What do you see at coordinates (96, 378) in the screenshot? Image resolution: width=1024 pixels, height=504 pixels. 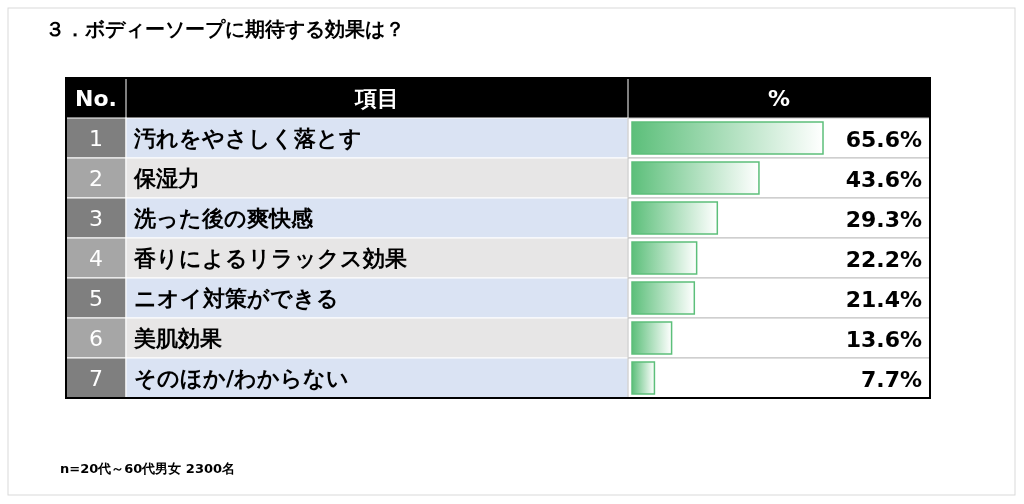 I see `text: 7` at bounding box center [96, 378].